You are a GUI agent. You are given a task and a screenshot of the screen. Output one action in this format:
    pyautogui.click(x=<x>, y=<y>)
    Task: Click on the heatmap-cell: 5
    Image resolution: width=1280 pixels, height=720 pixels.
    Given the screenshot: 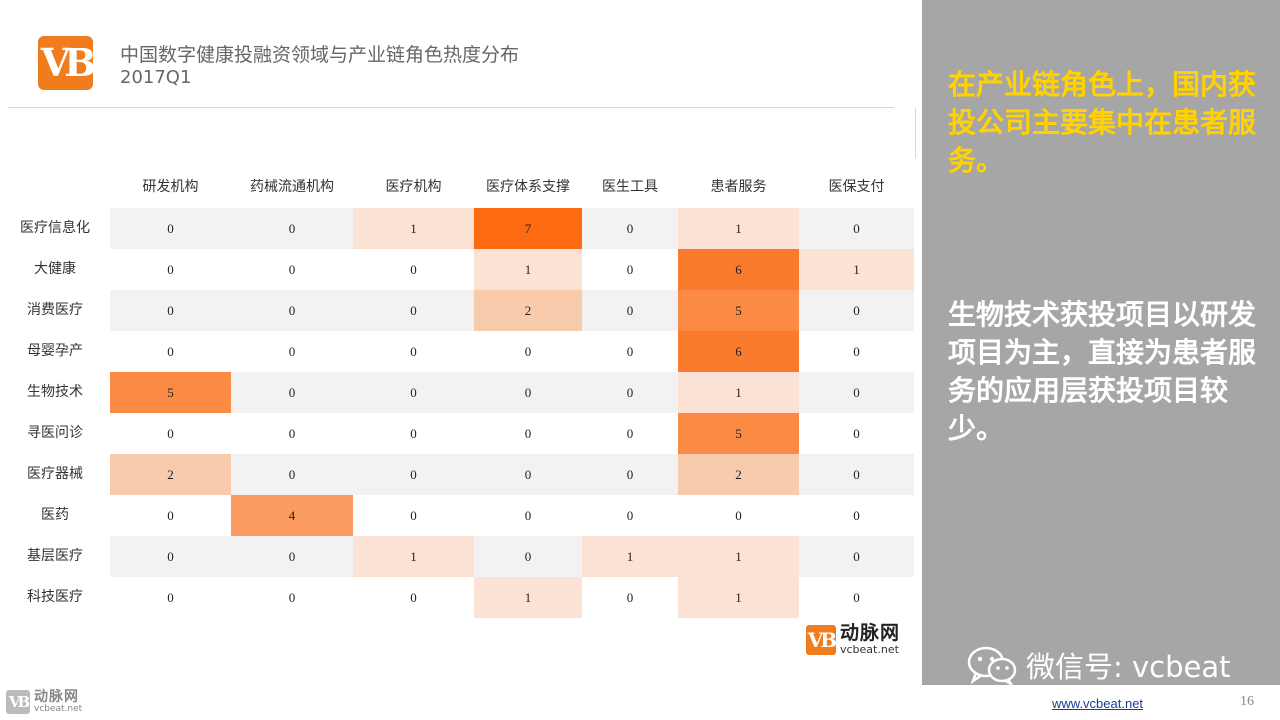 What is the action you would take?
    pyautogui.click(x=738, y=433)
    